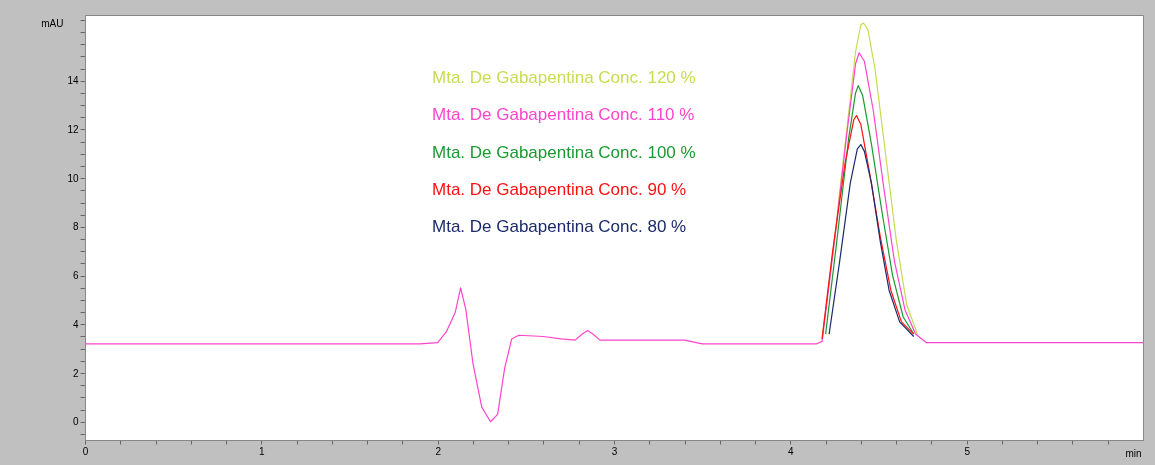  I want to click on y-tick-label: 6, so click(75, 276).